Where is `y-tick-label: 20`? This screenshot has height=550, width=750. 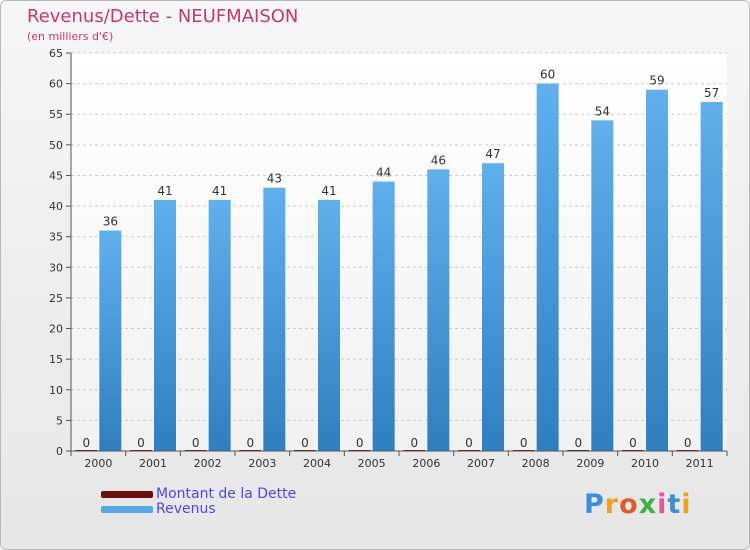
y-tick-label: 20 is located at coordinates (56, 329).